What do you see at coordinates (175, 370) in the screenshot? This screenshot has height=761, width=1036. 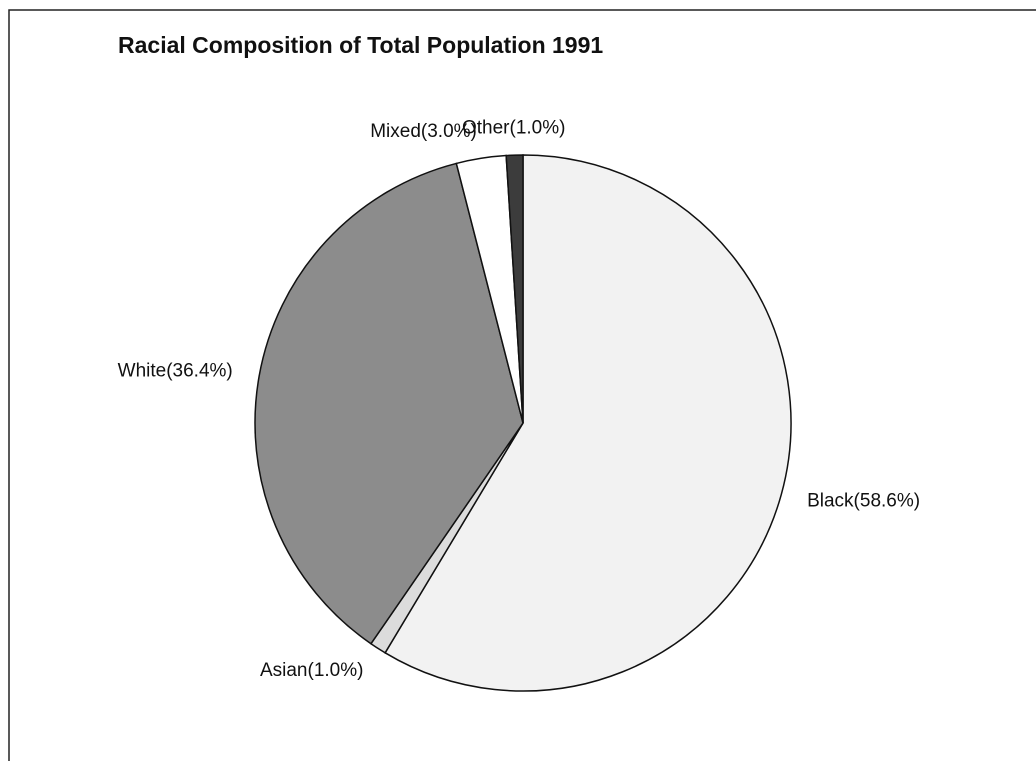 I see `slice-label: White(36.4%)` at bounding box center [175, 370].